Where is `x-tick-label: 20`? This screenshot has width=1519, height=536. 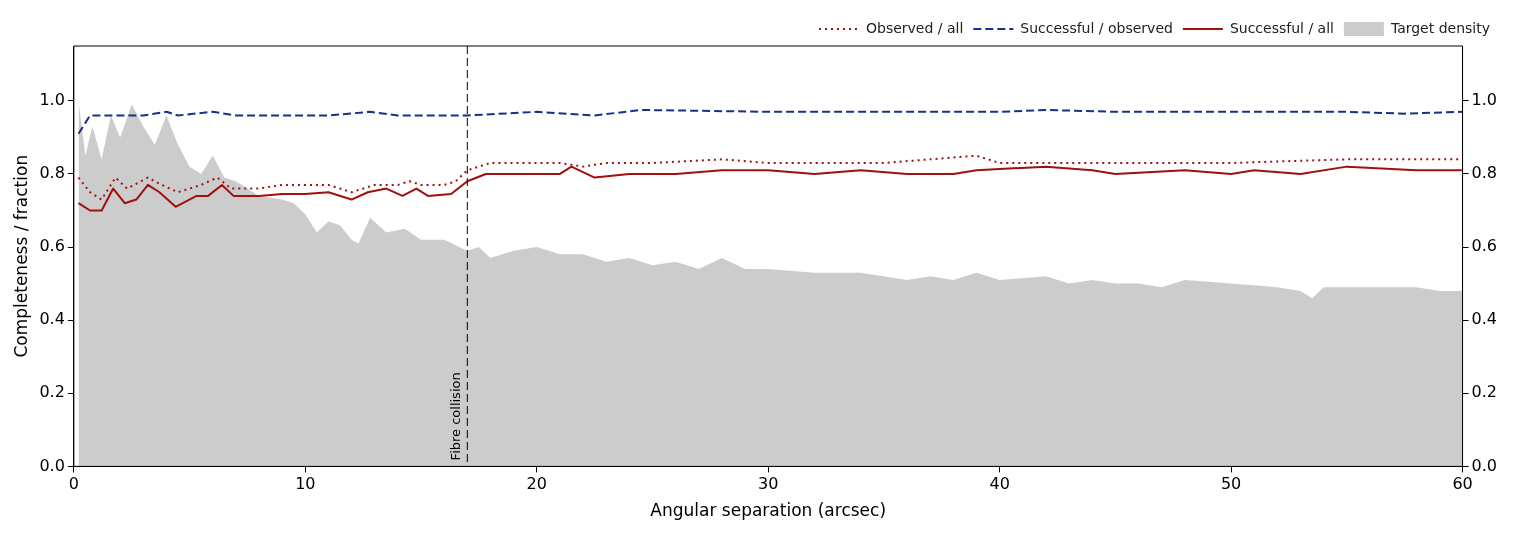
x-tick-label: 20 is located at coordinates (536, 484).